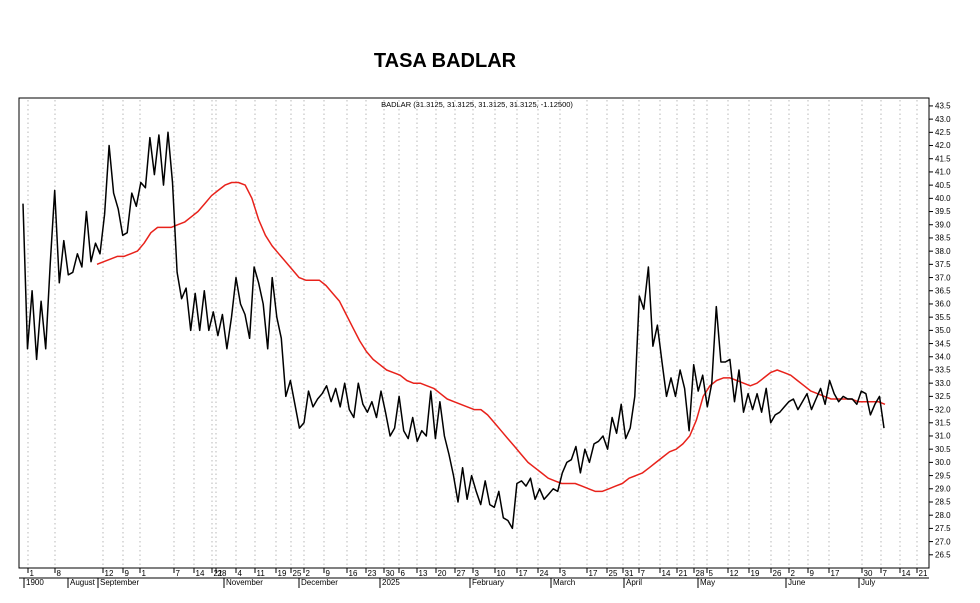  I want to click on x-tick-label: 10, so click(501, 573).